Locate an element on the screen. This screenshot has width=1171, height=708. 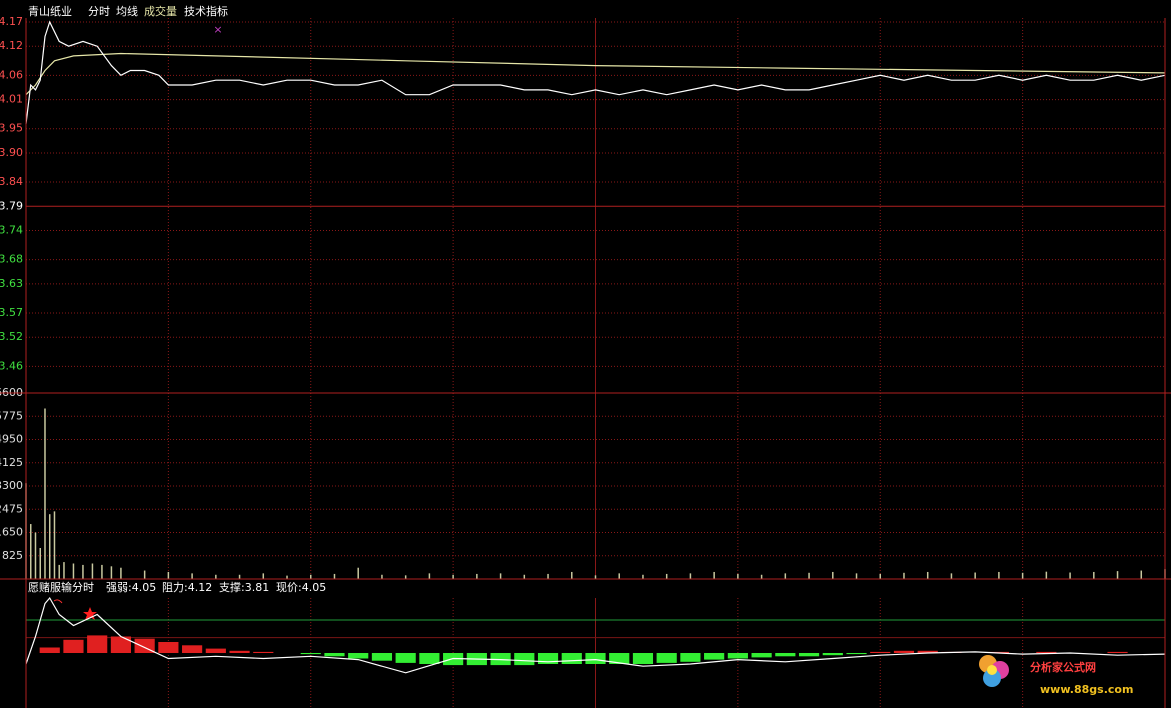
y-tick-label: 5775 is located at coordinates (11, 415).